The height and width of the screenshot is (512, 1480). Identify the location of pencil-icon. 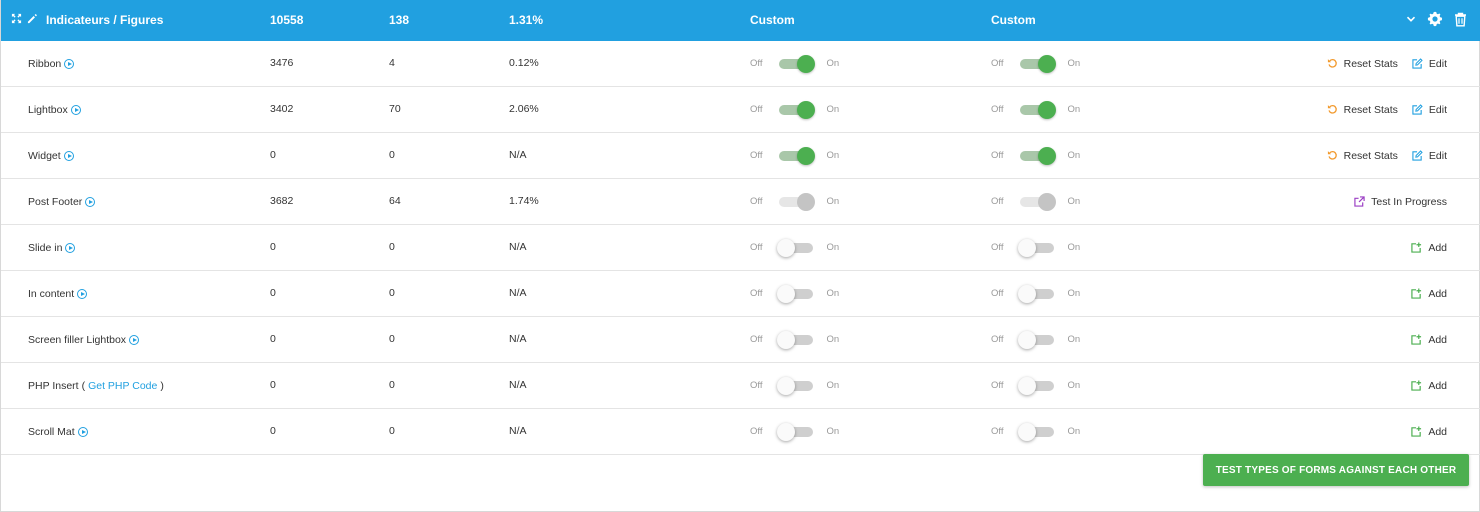
(32, 18).